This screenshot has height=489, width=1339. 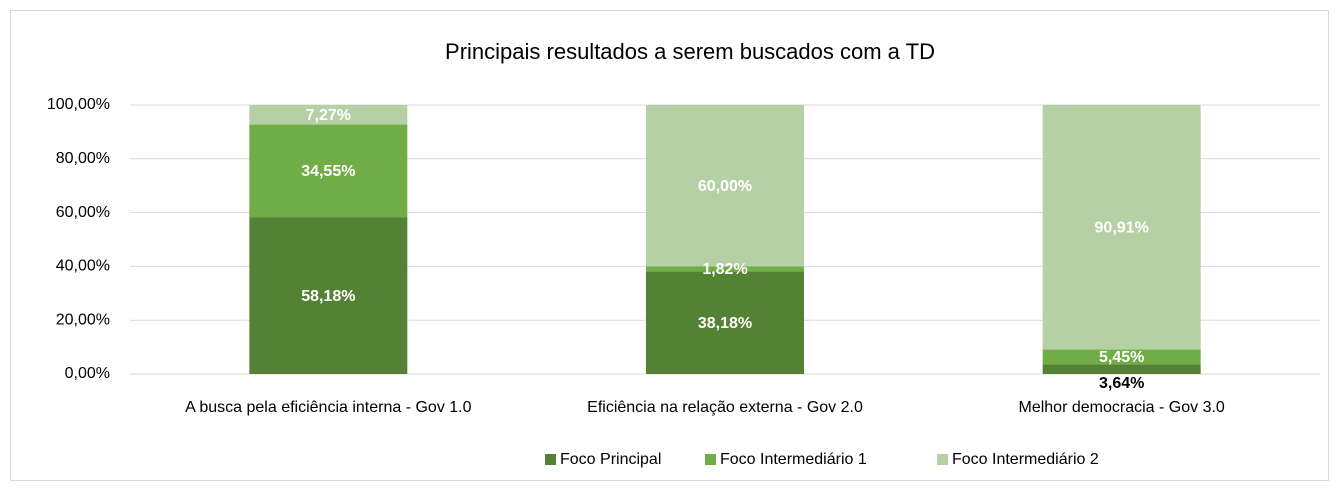 I want to click on data-label: 90,91%, so click(x=1122, y=227).